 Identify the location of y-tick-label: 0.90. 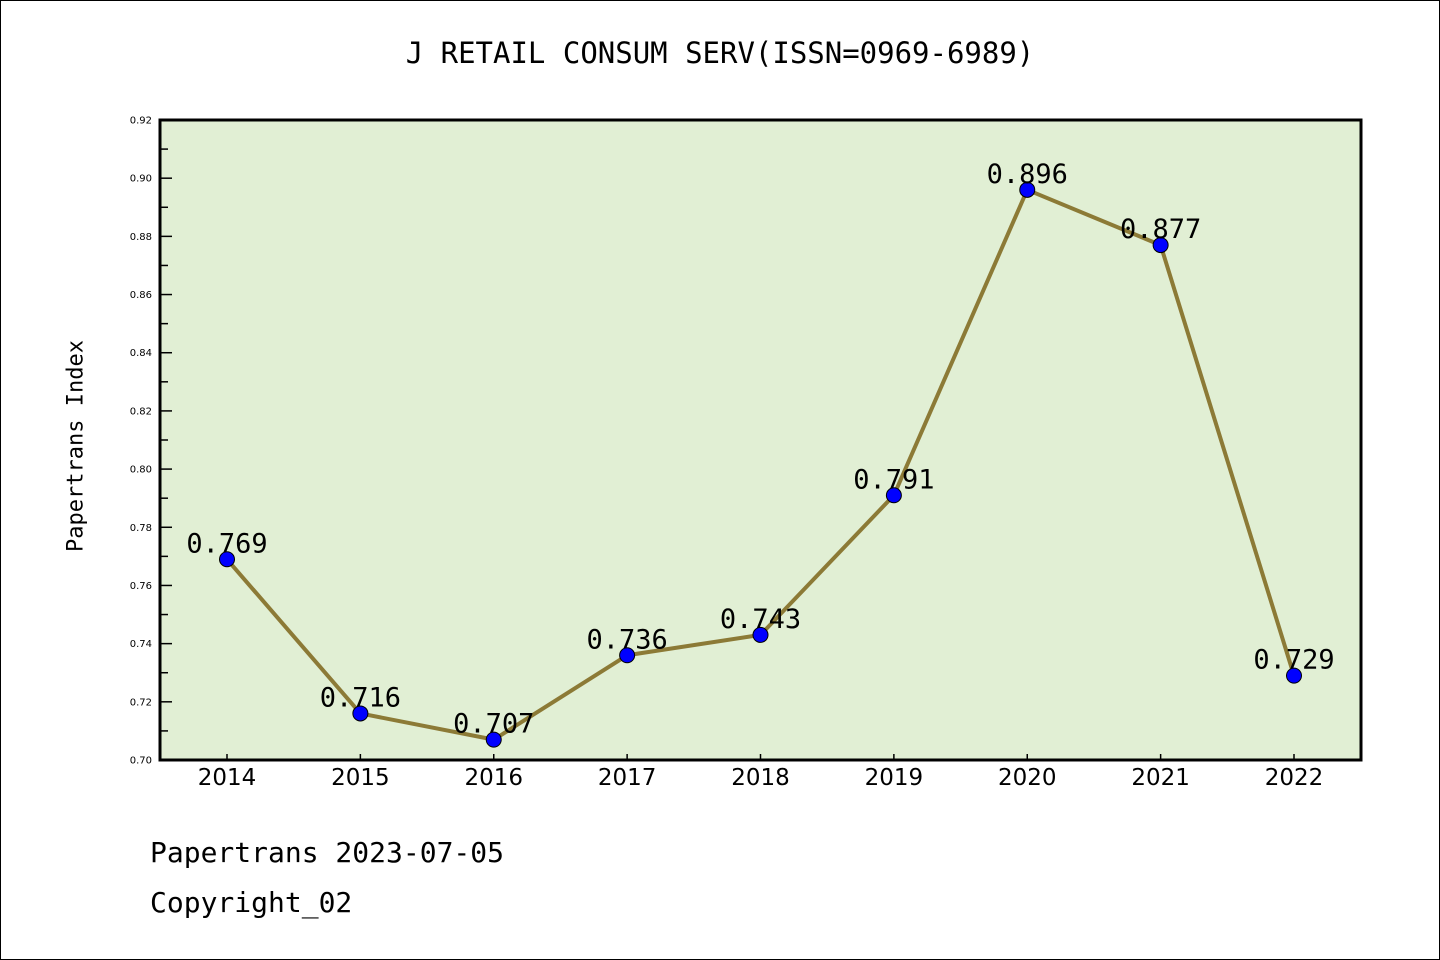
(141, 179).